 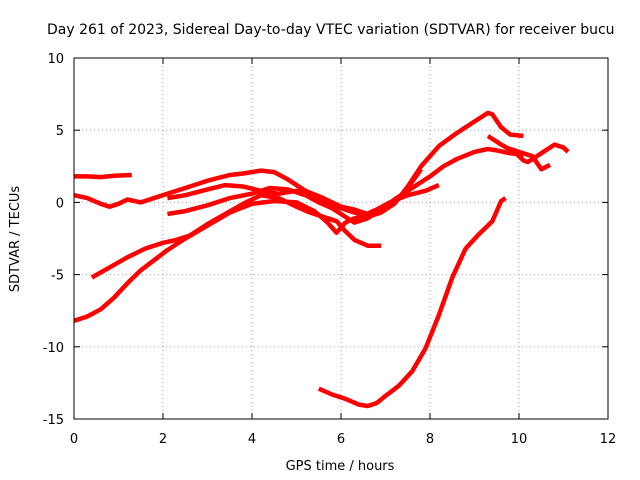 I want to click on x-tick-label: 4, so click(x=252, y=439).